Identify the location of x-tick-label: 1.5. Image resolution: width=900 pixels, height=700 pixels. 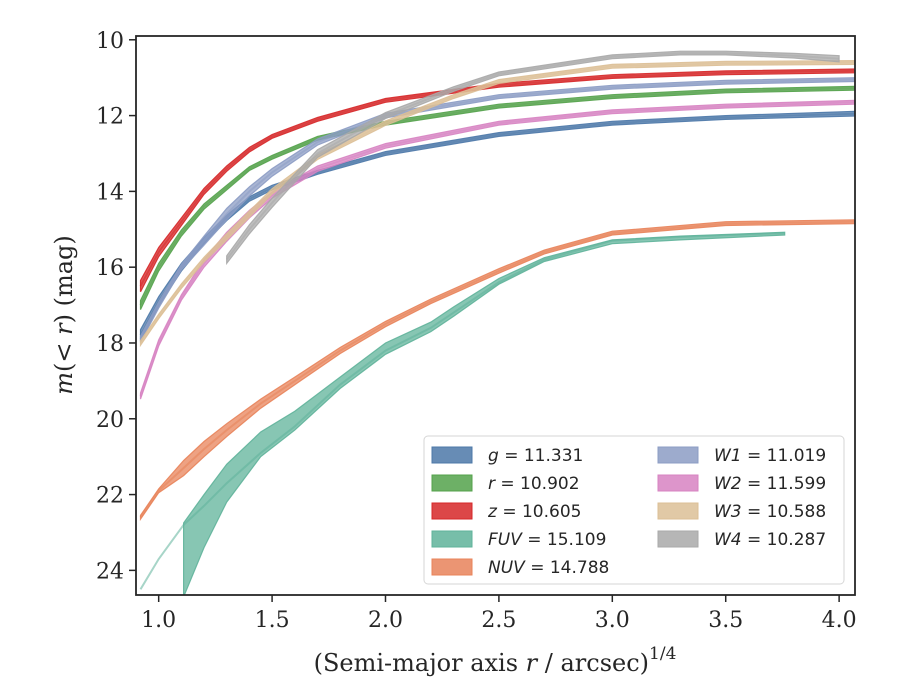
(272, 620).